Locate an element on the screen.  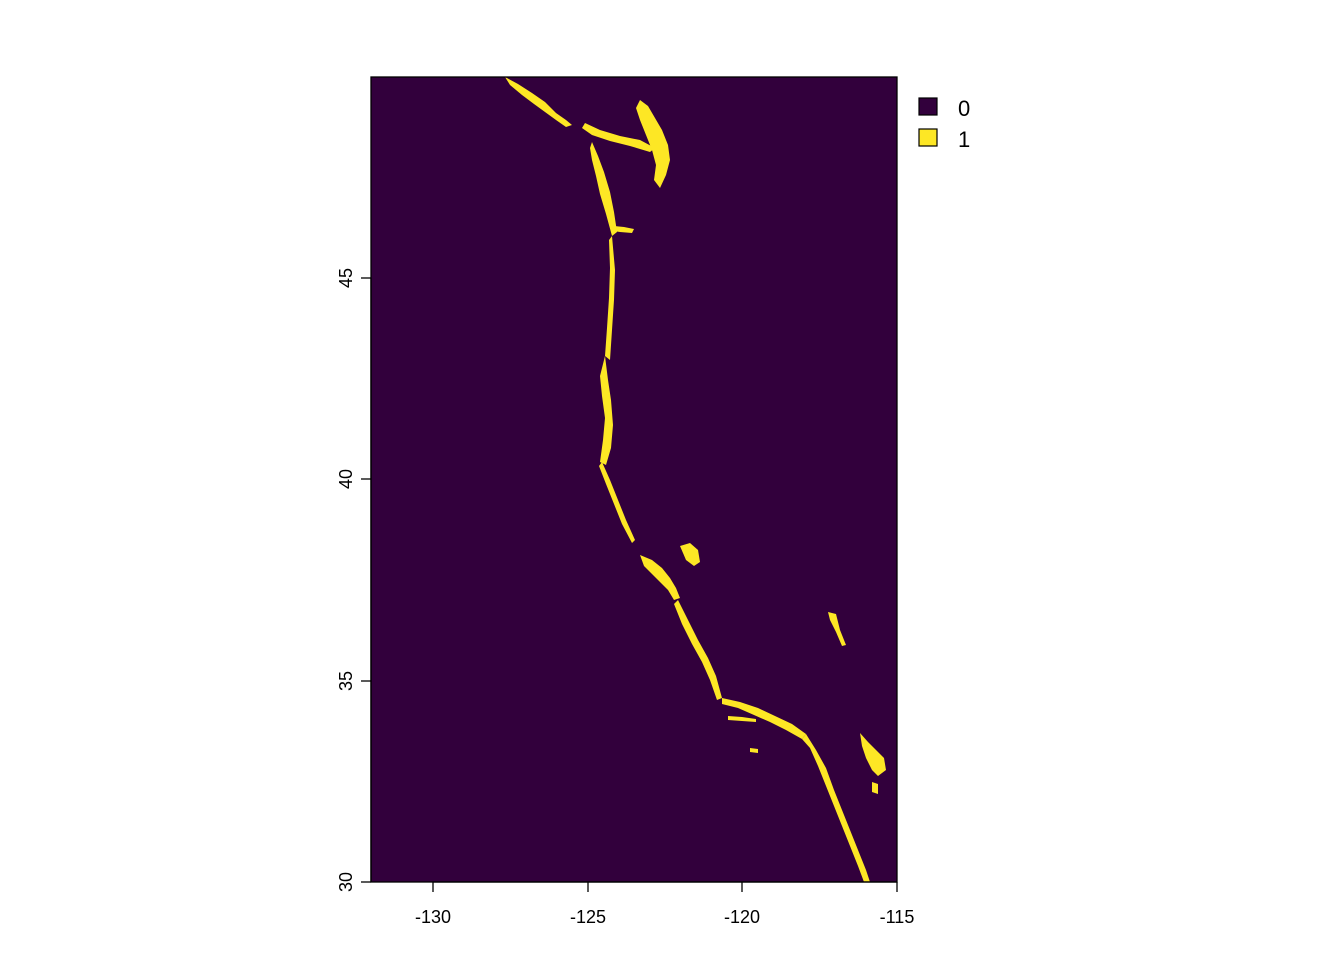
y-tick-label: 30 is located at coordinates (346, 882).